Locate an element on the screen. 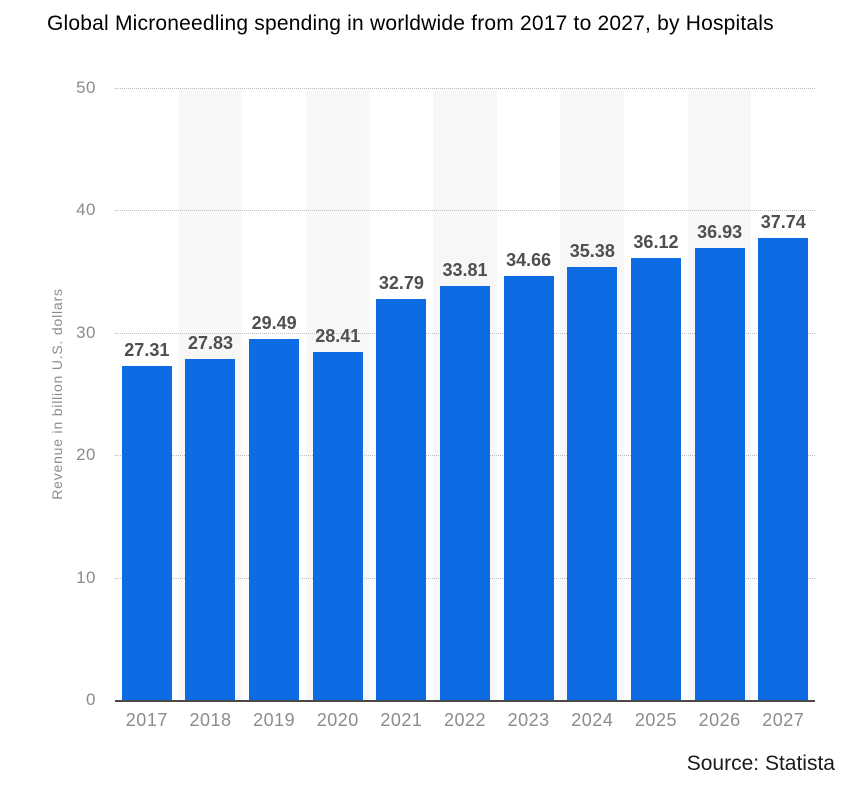  bar-value-label-2017: 27.31 is located at coordinates (147, 349).